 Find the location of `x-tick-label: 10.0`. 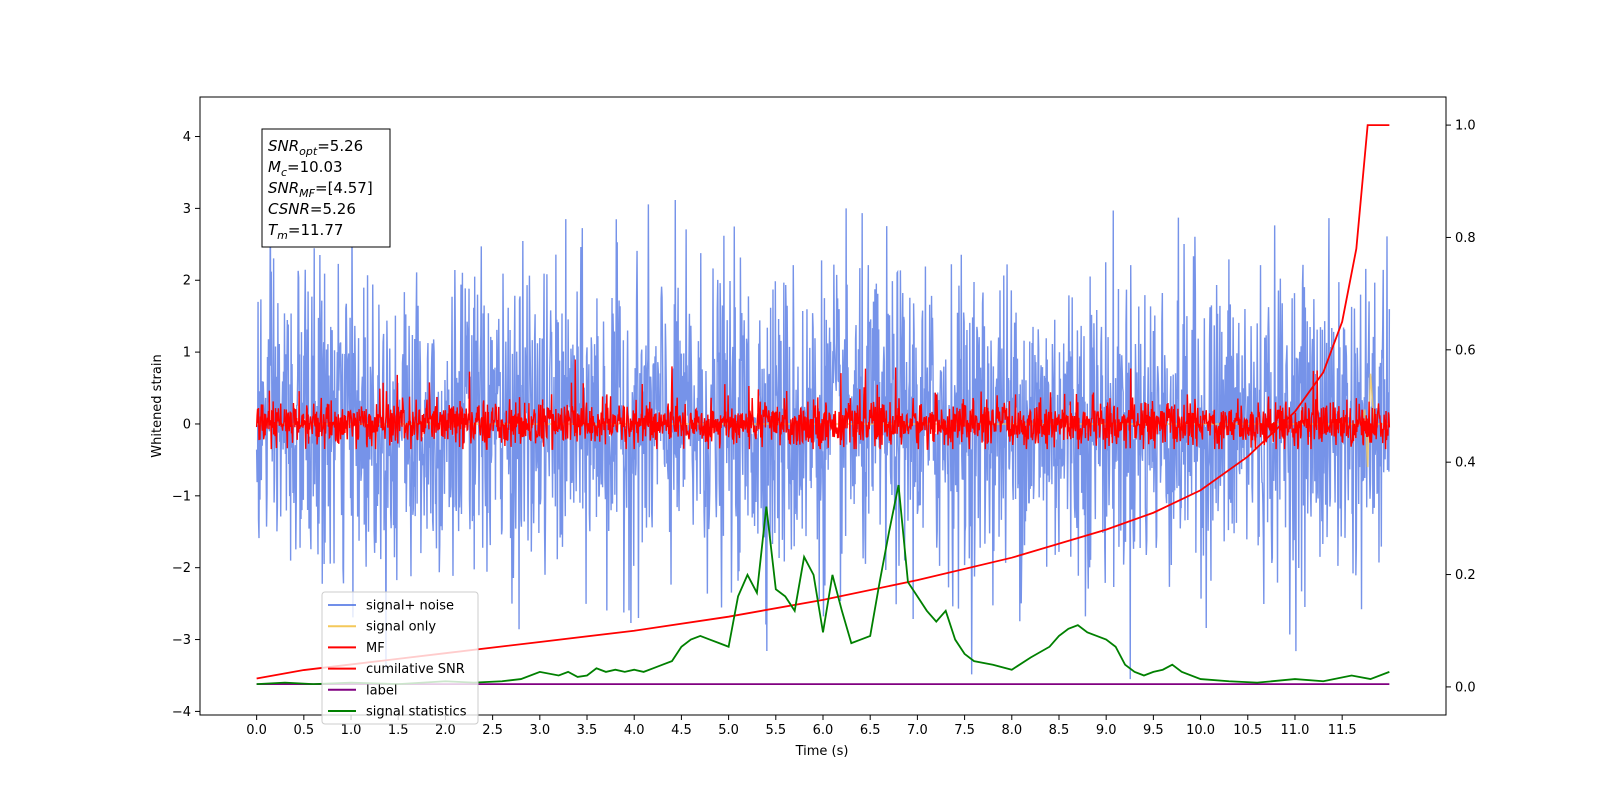

x-tick-label: 10.0 is located at coordinates (1200, 730).